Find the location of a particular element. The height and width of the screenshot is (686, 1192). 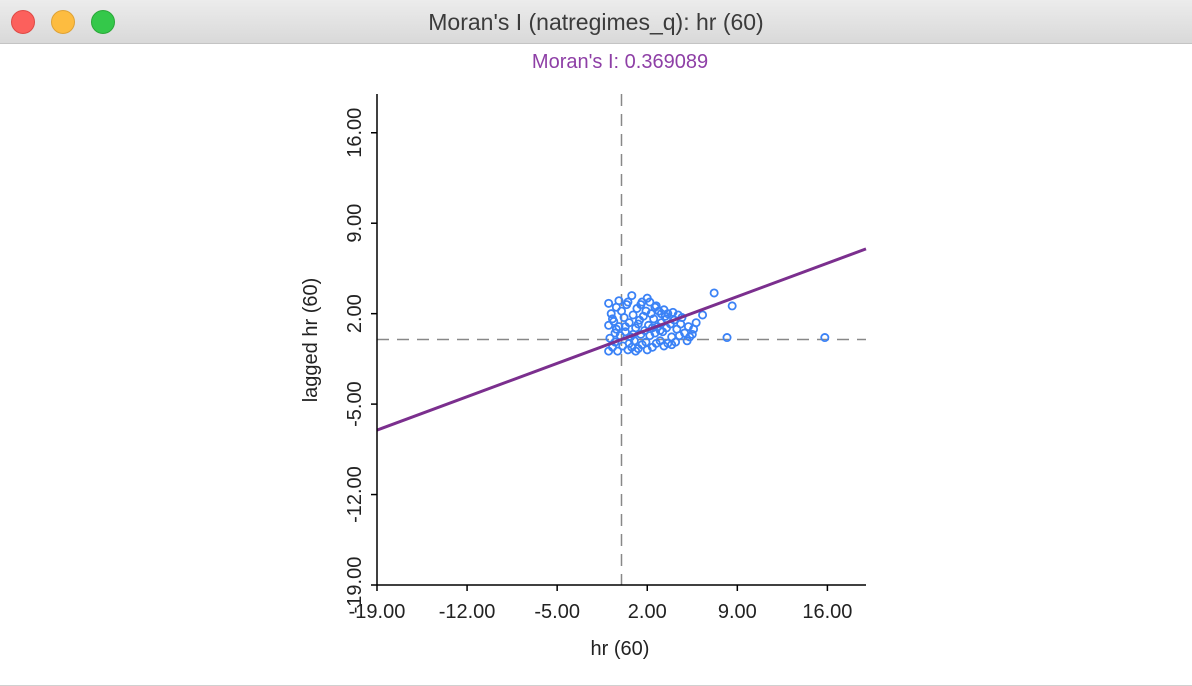

x-axis-ticks: -19.00 -12.00 -5.00 2.00 9.00 16.00 is located at coordinates (600, 604).